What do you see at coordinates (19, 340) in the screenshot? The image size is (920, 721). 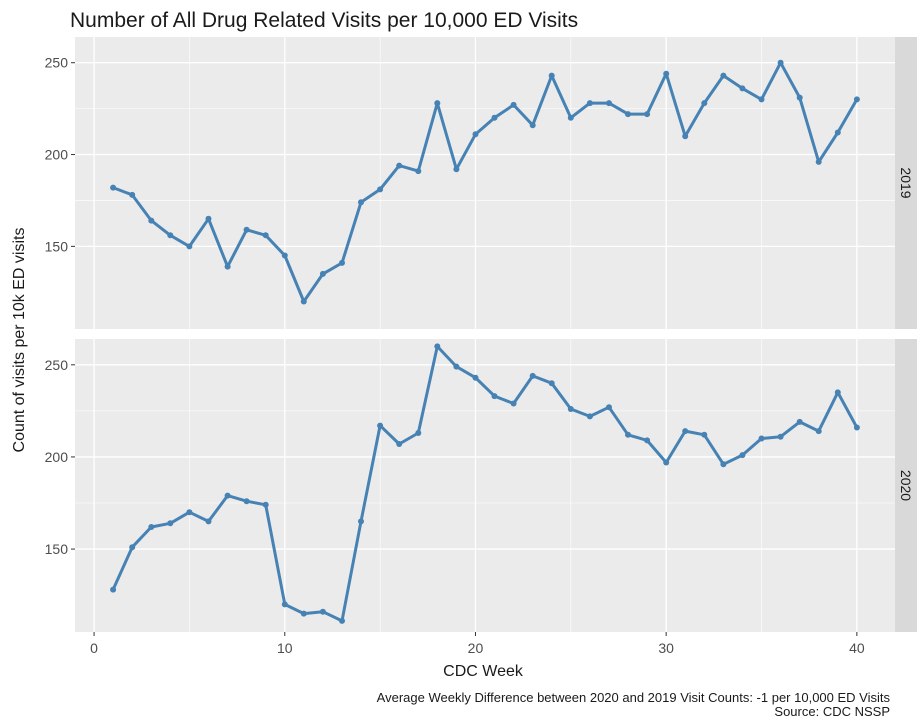 I see `y-axis-title: Count of visits per 10k ED visits` at bounding box center [19, 340].